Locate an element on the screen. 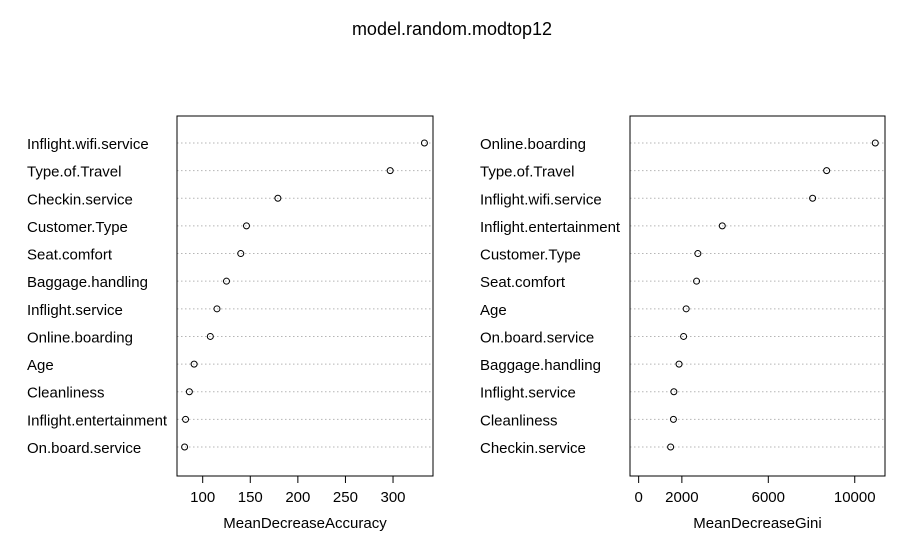  x-axis-title: MeanDecreaseAccuracy is located at coordinates (305, 523).